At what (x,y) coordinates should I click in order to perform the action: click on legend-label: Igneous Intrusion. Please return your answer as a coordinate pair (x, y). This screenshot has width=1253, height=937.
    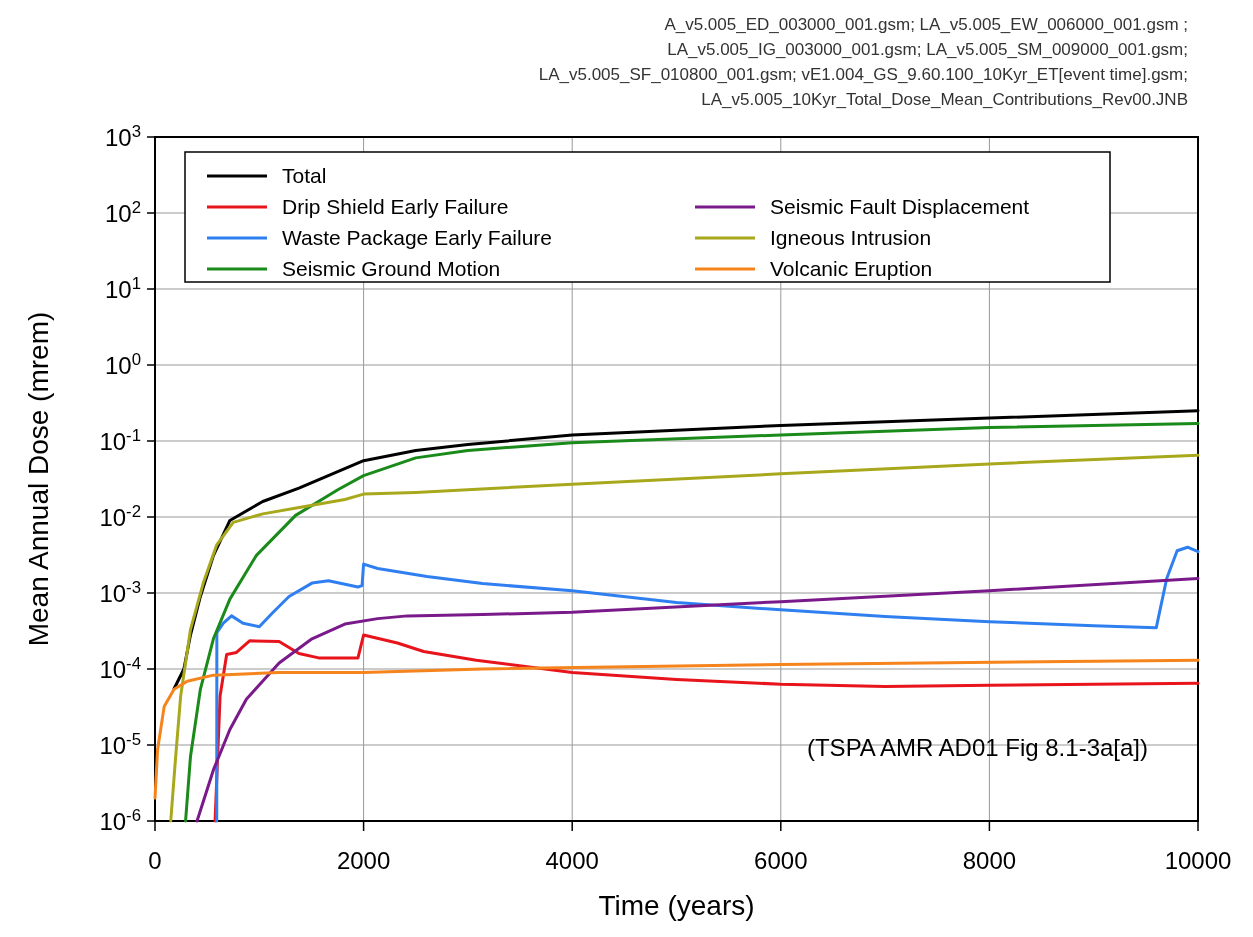
    Looking at the image, I should click on (851, 237).